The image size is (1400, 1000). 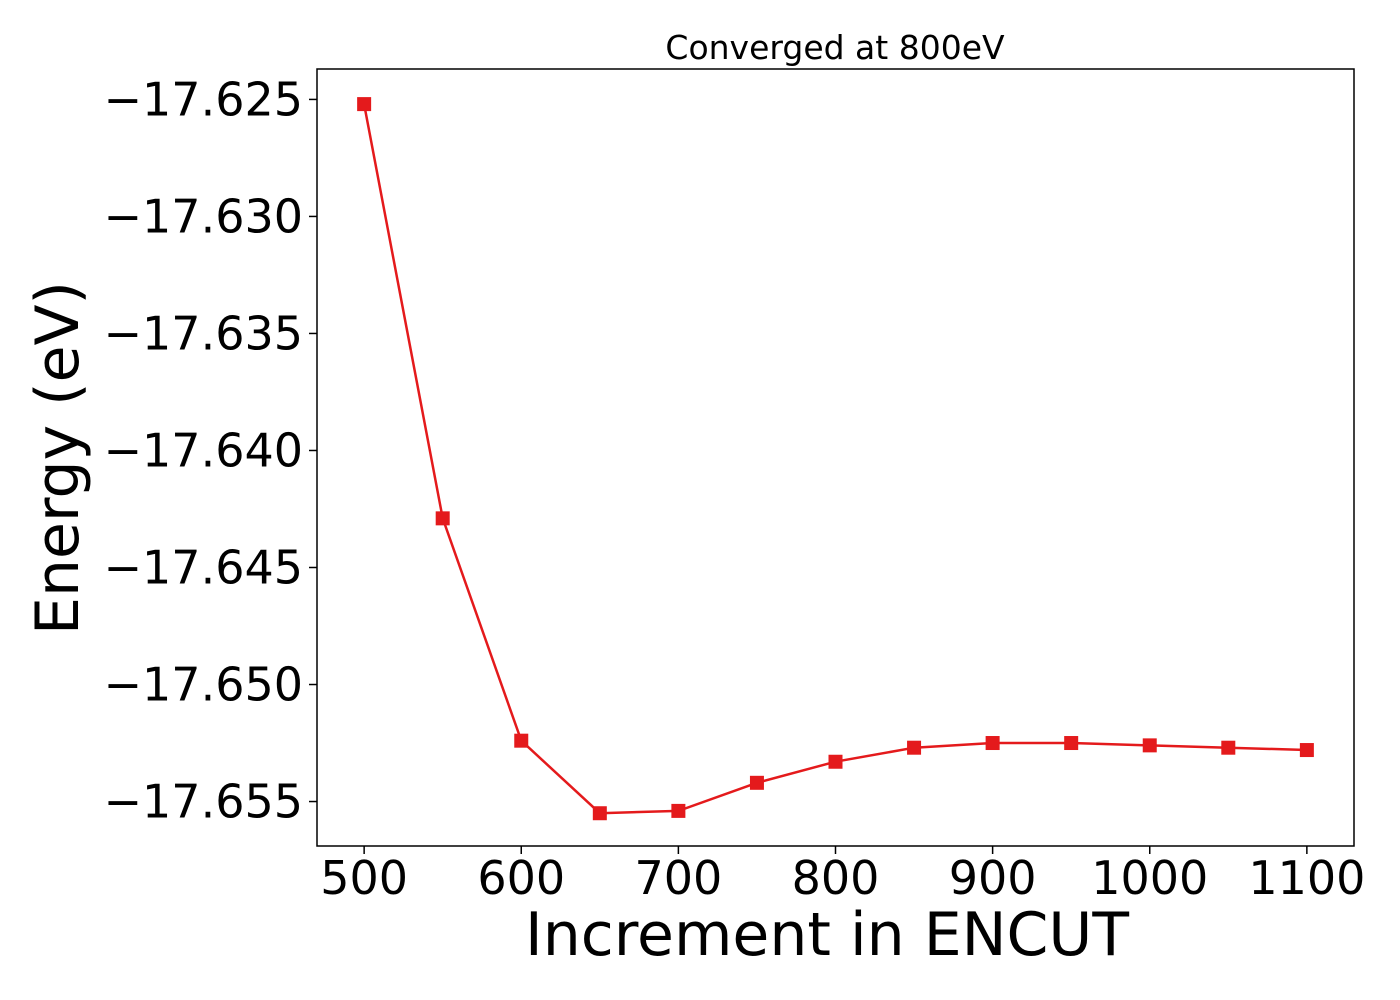 What do you see at coordinates (1149, 878) in the screenshot?
I see `x-tick-label: 1000` at bounding box center [1149, 878].